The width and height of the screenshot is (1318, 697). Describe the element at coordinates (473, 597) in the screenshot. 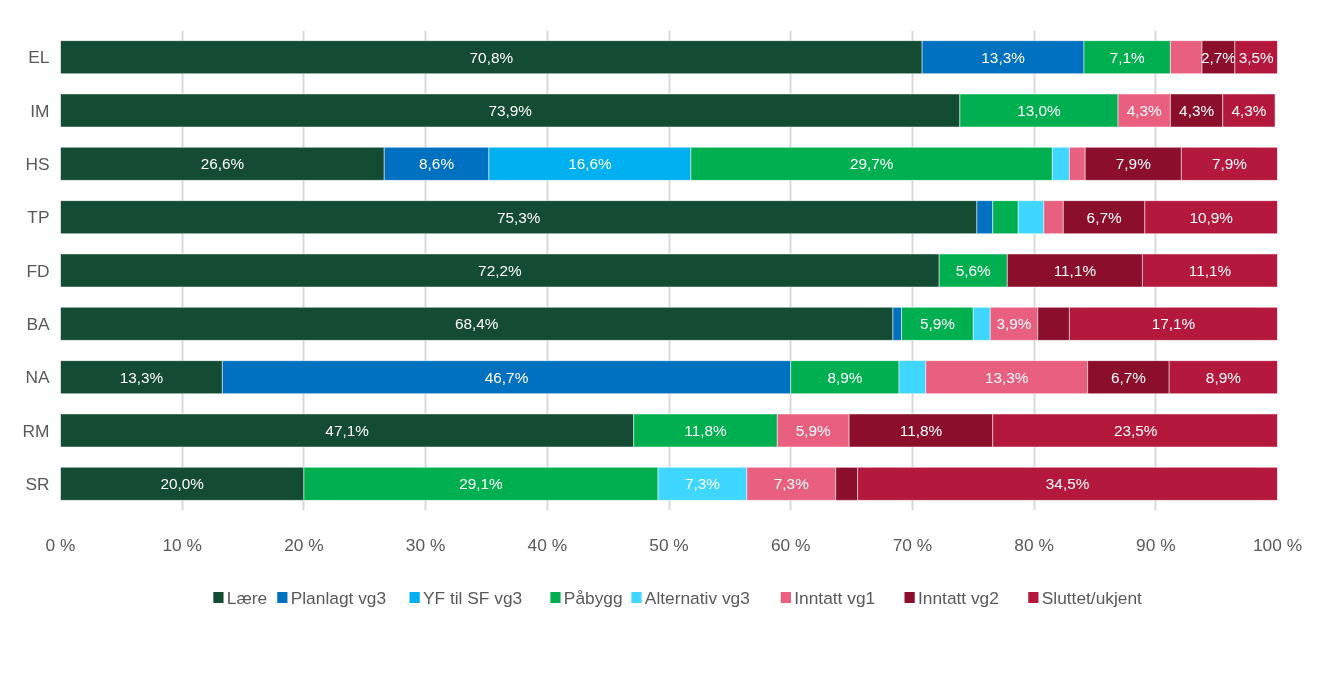

I see `legend-label: YF til SF vg3` at that location.